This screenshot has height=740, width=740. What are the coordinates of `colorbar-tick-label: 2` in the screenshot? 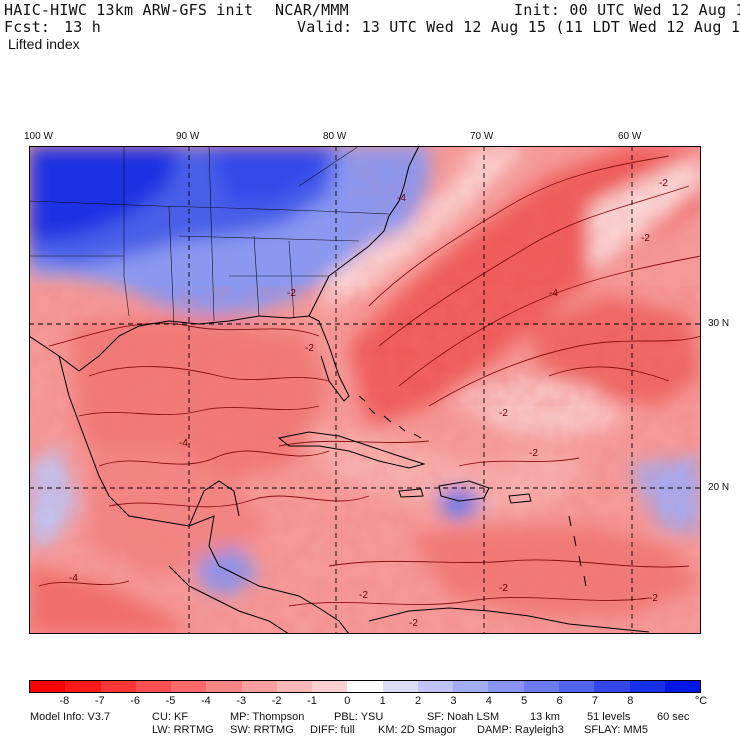 It's located at (418, 701).